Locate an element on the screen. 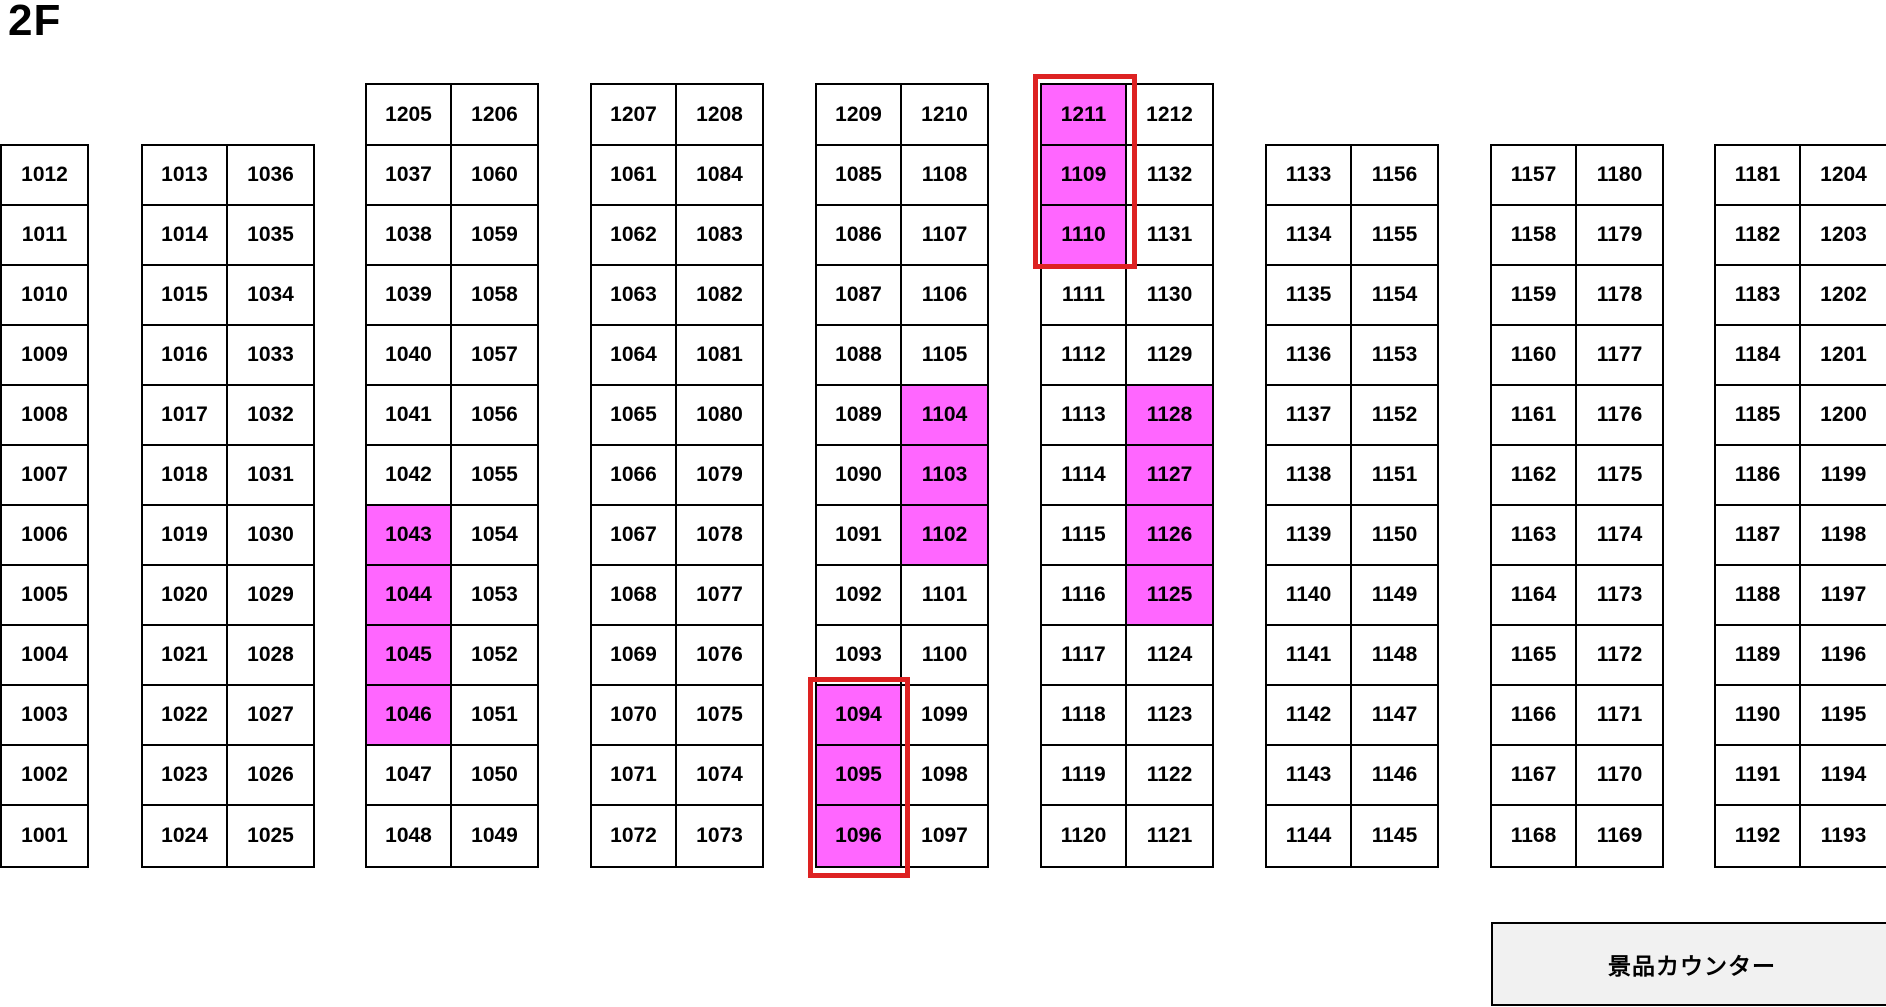 The width and height of the screenshot is (1886, 1007). seat-1129: 1129 is located at coordinates (1169, 356).